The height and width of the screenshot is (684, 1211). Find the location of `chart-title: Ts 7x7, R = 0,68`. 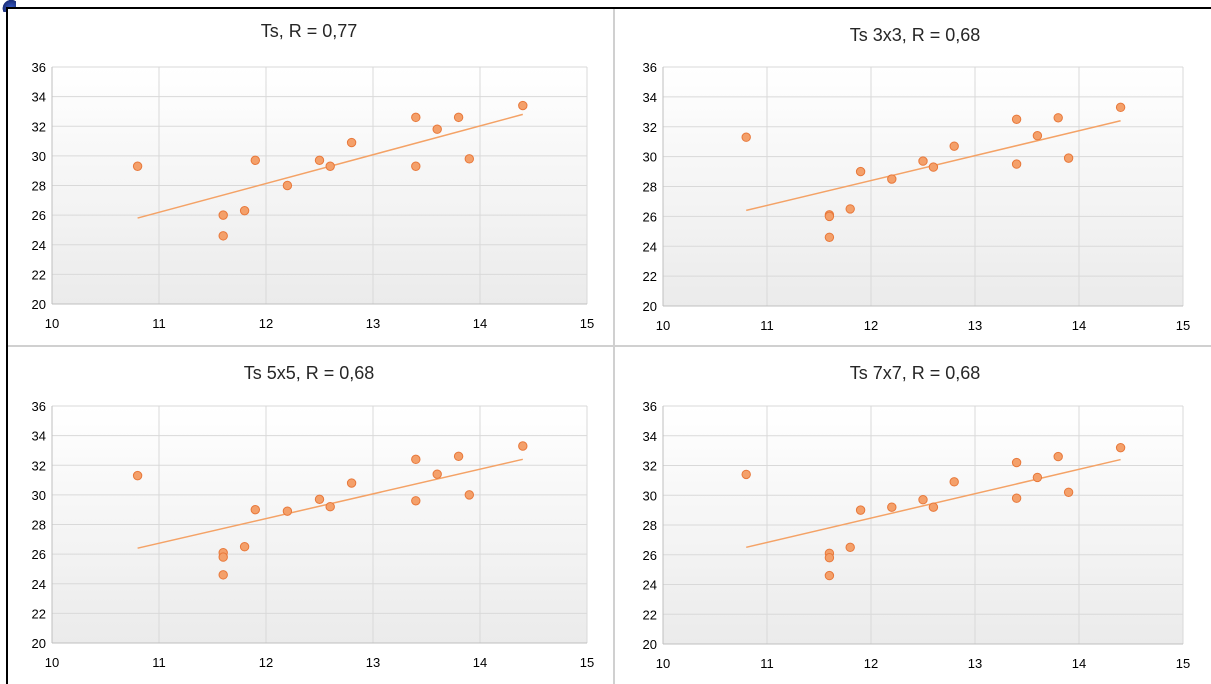

chart-title: Ts 7x7, R = 0,68 is located at coordinates (915, 373).